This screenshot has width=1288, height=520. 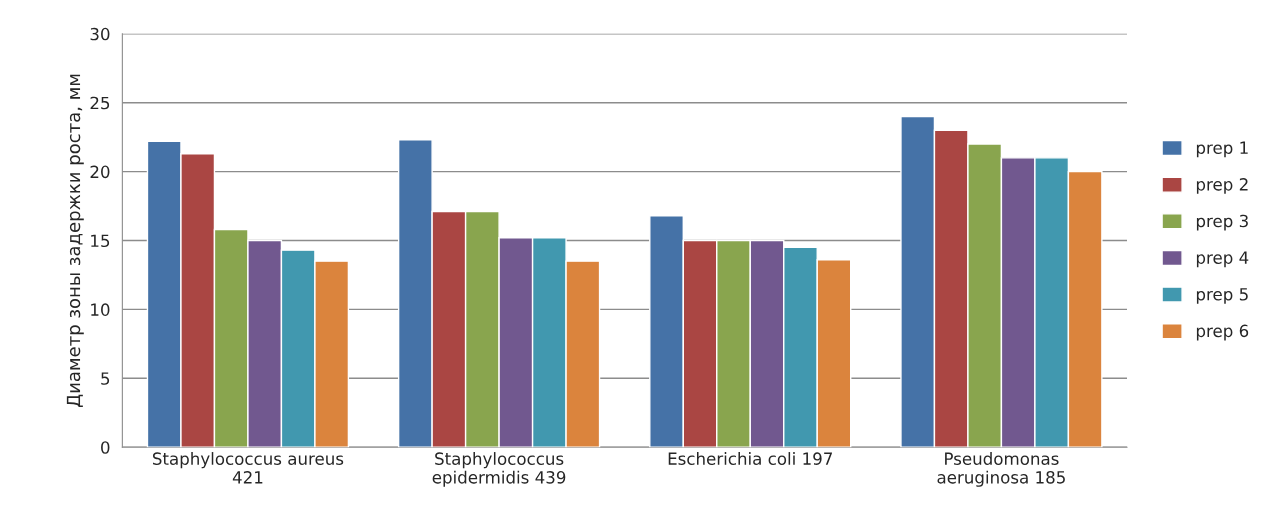 I want to click on y-tick-label: 20, so click(x=100, y=172).